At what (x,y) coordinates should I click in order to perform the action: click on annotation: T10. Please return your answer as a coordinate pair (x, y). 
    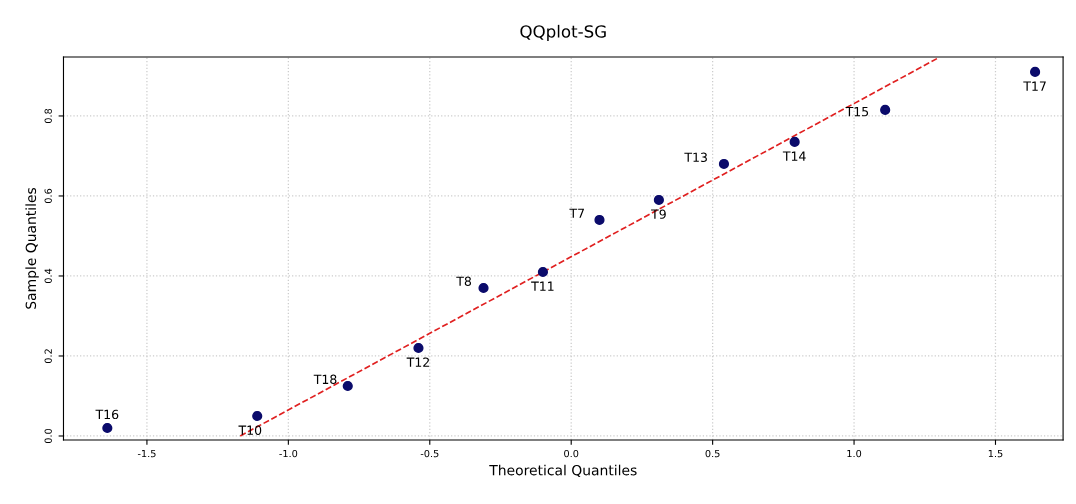
    Looking at the image, I should click on (250, 430).